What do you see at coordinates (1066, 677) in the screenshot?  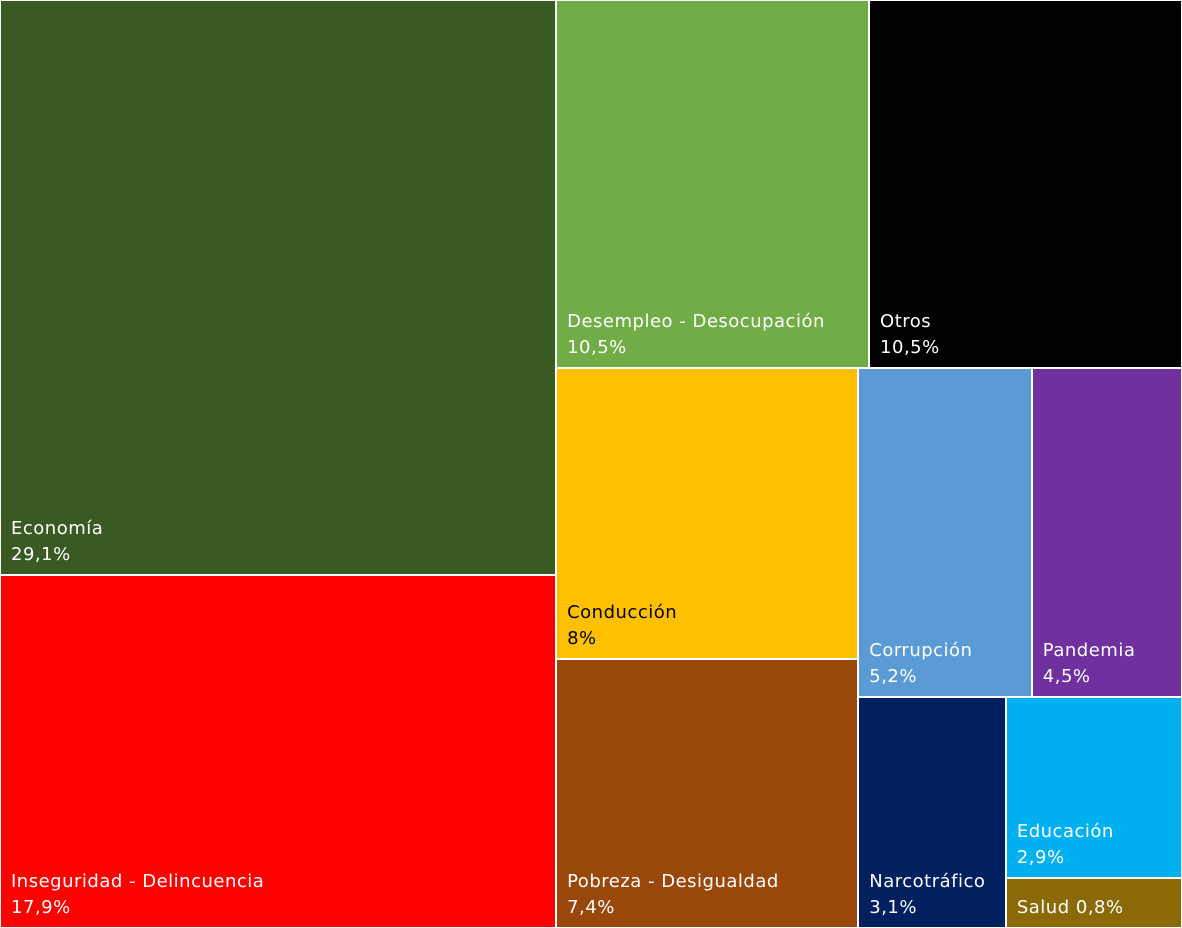 I see `value-label: 4,5%` at bounding box center [1066, 677].